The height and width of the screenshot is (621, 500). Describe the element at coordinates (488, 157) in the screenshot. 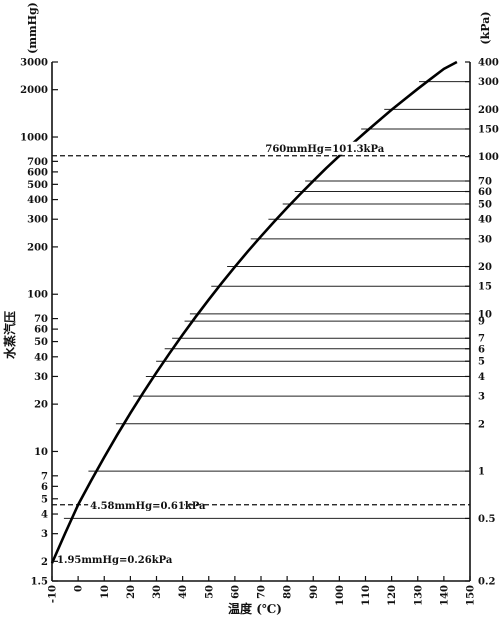

I see `right-tick-label-18: 100` at that location.